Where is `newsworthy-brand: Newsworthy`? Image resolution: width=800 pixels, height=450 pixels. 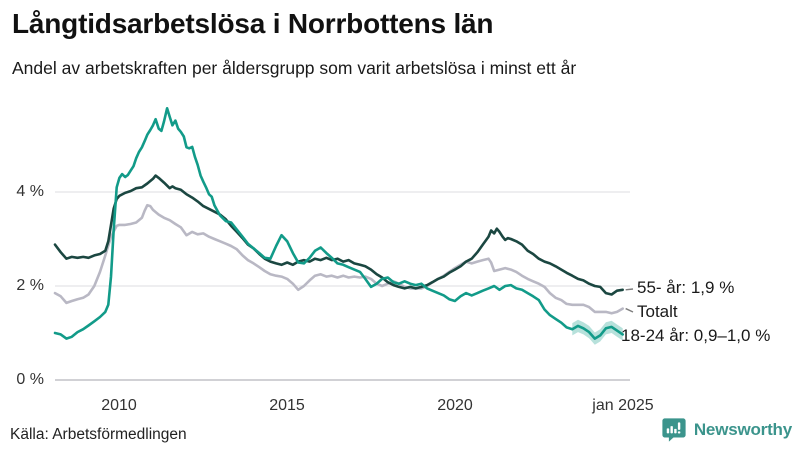
newsworthy-brand: Newsworthy is located at coordinates (726, 430).